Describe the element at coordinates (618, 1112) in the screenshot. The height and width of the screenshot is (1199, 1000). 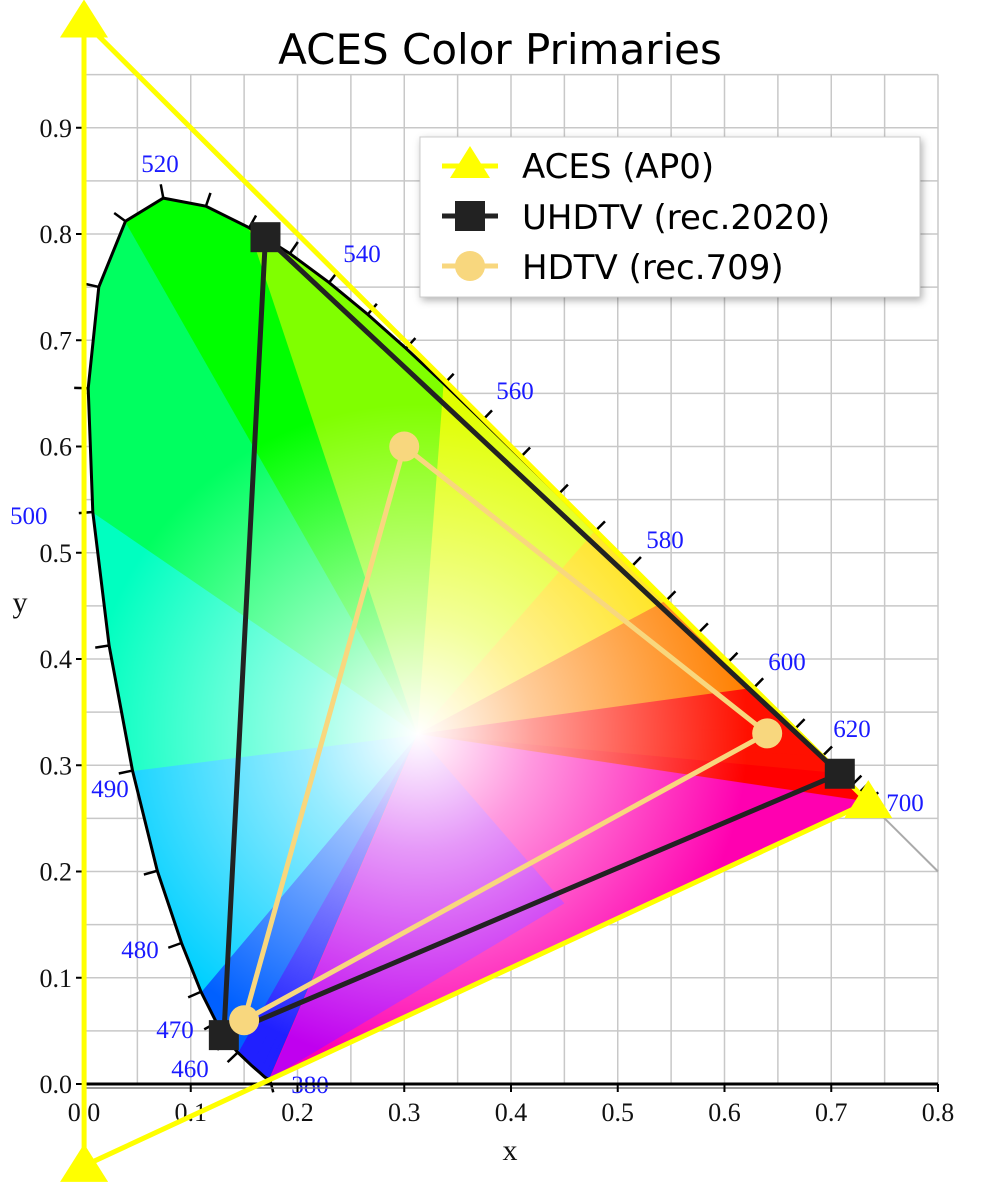
I see `x-tick-label: 0.5` at that location.